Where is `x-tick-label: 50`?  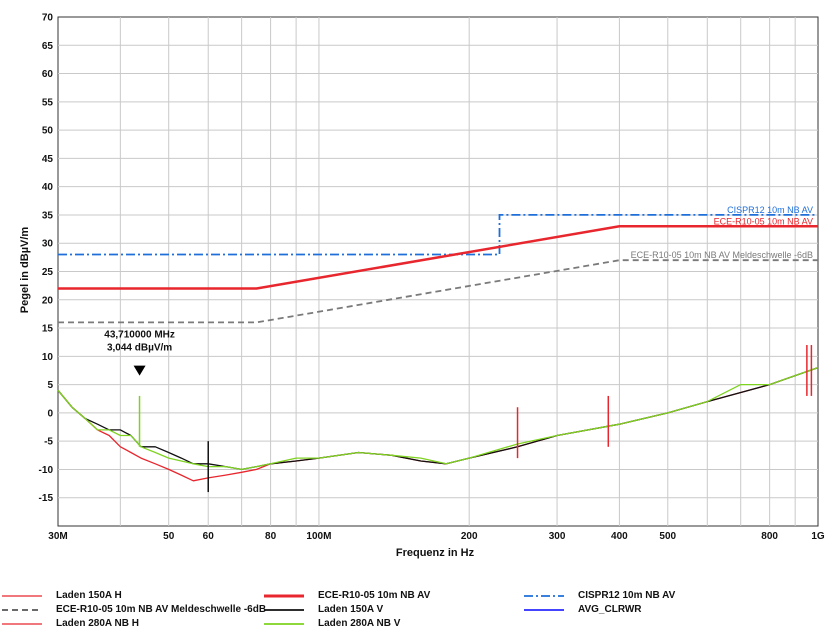
x-tick-label: 50 is located at coordinates (169, 536).